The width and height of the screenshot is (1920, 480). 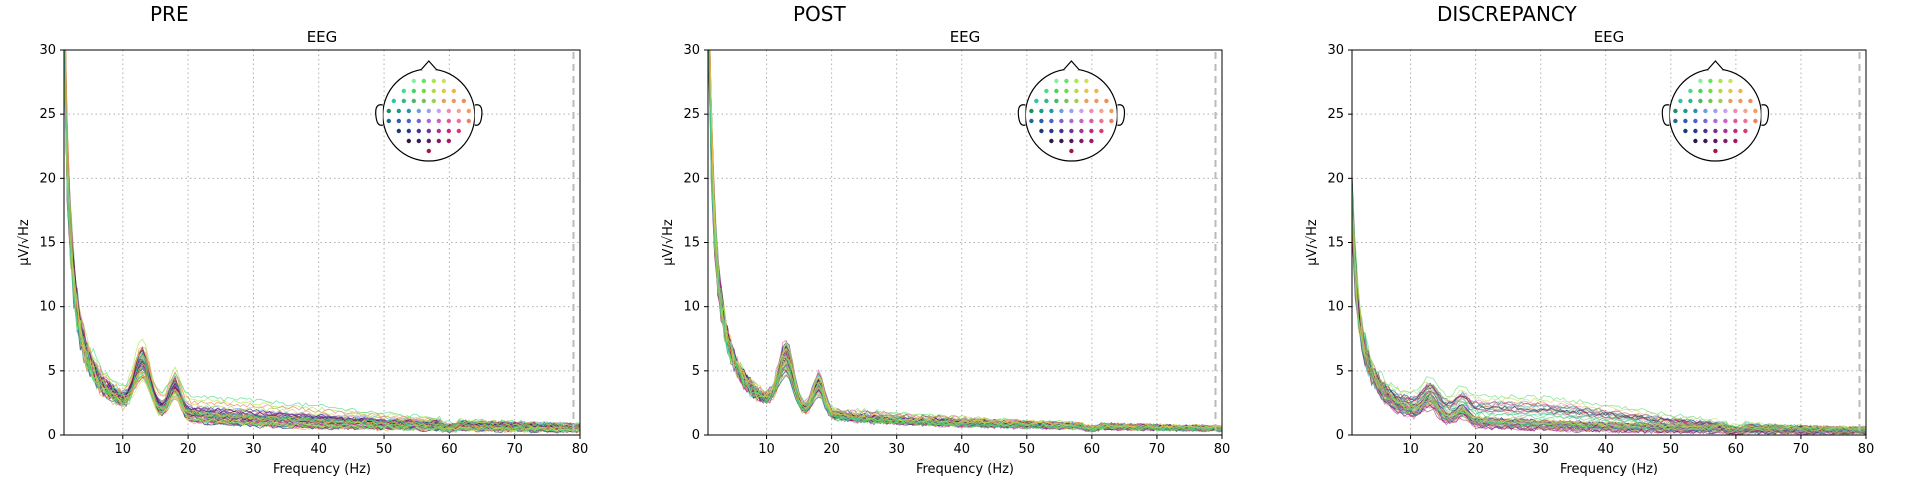 I want to click on psd-line, so click(x=1609, y=307).